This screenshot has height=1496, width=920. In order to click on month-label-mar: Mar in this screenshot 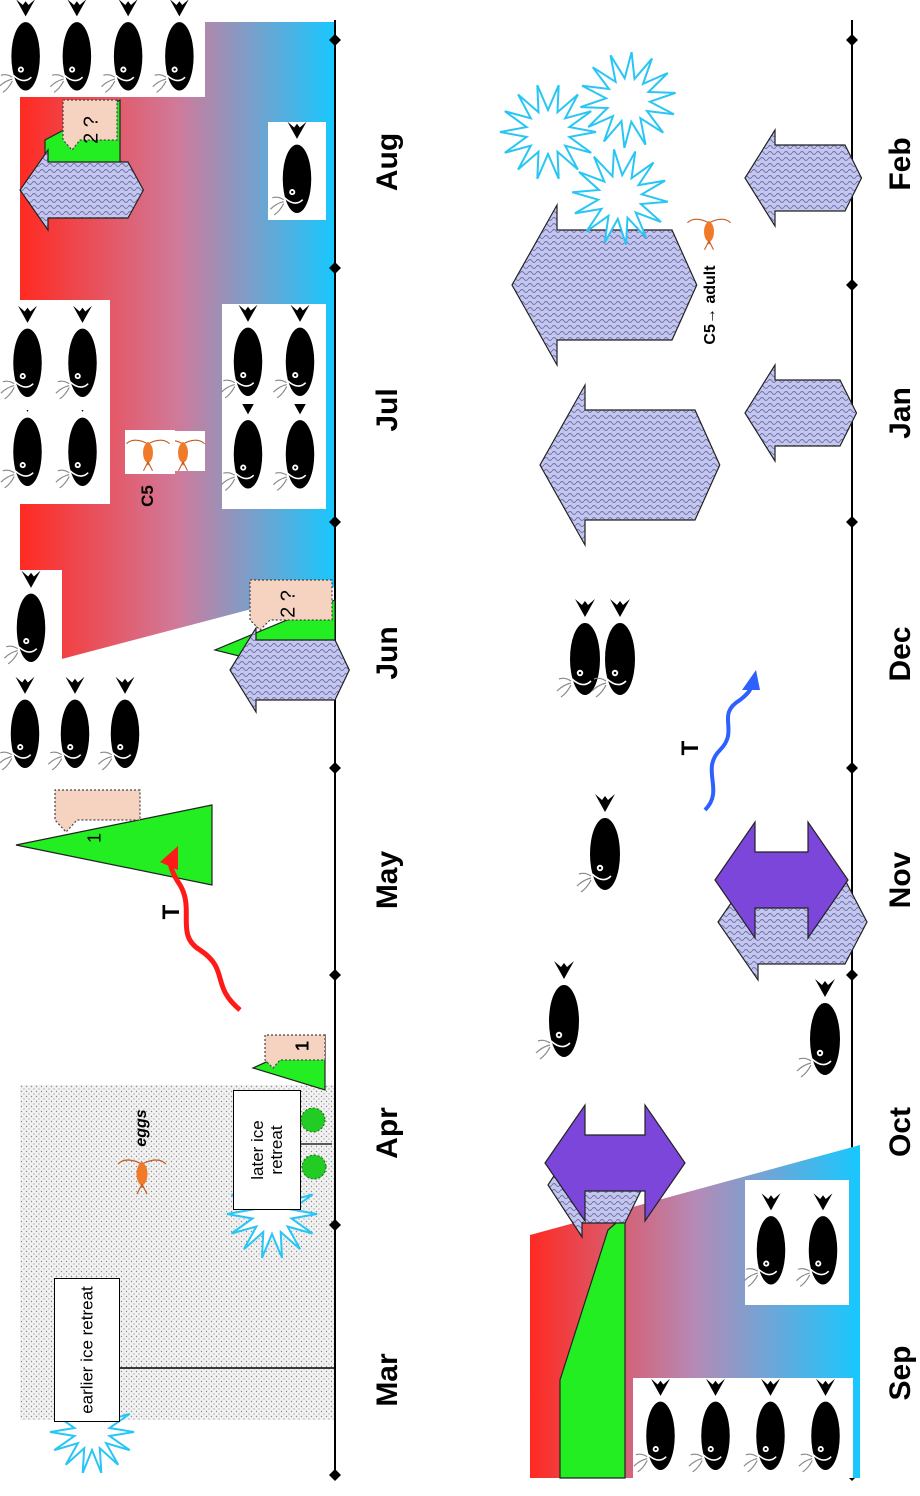, I will do `click(387, 1380)`.